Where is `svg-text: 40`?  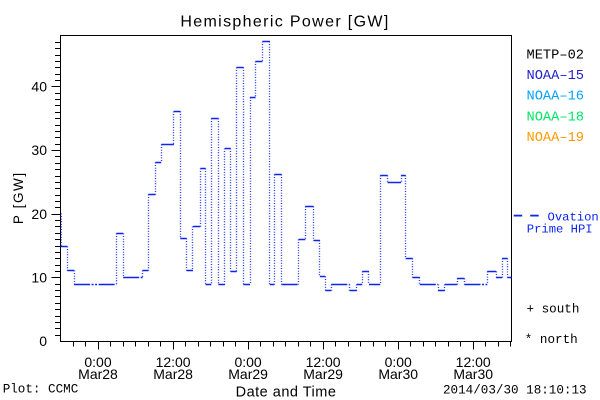
svg-text: 40 is located at coordinates (39, 87).